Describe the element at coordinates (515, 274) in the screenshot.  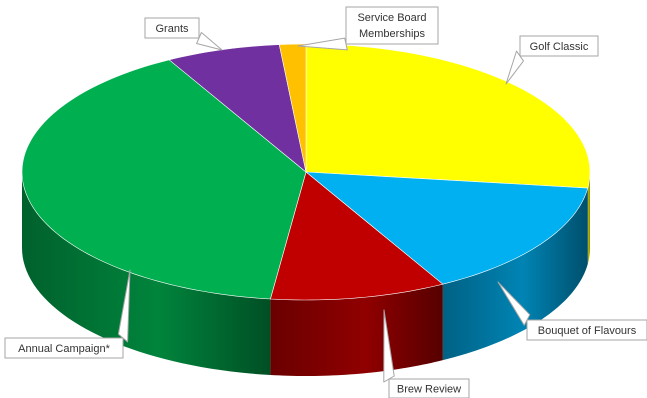
I see `slice-side-bouquet-of-flavours` at that location.